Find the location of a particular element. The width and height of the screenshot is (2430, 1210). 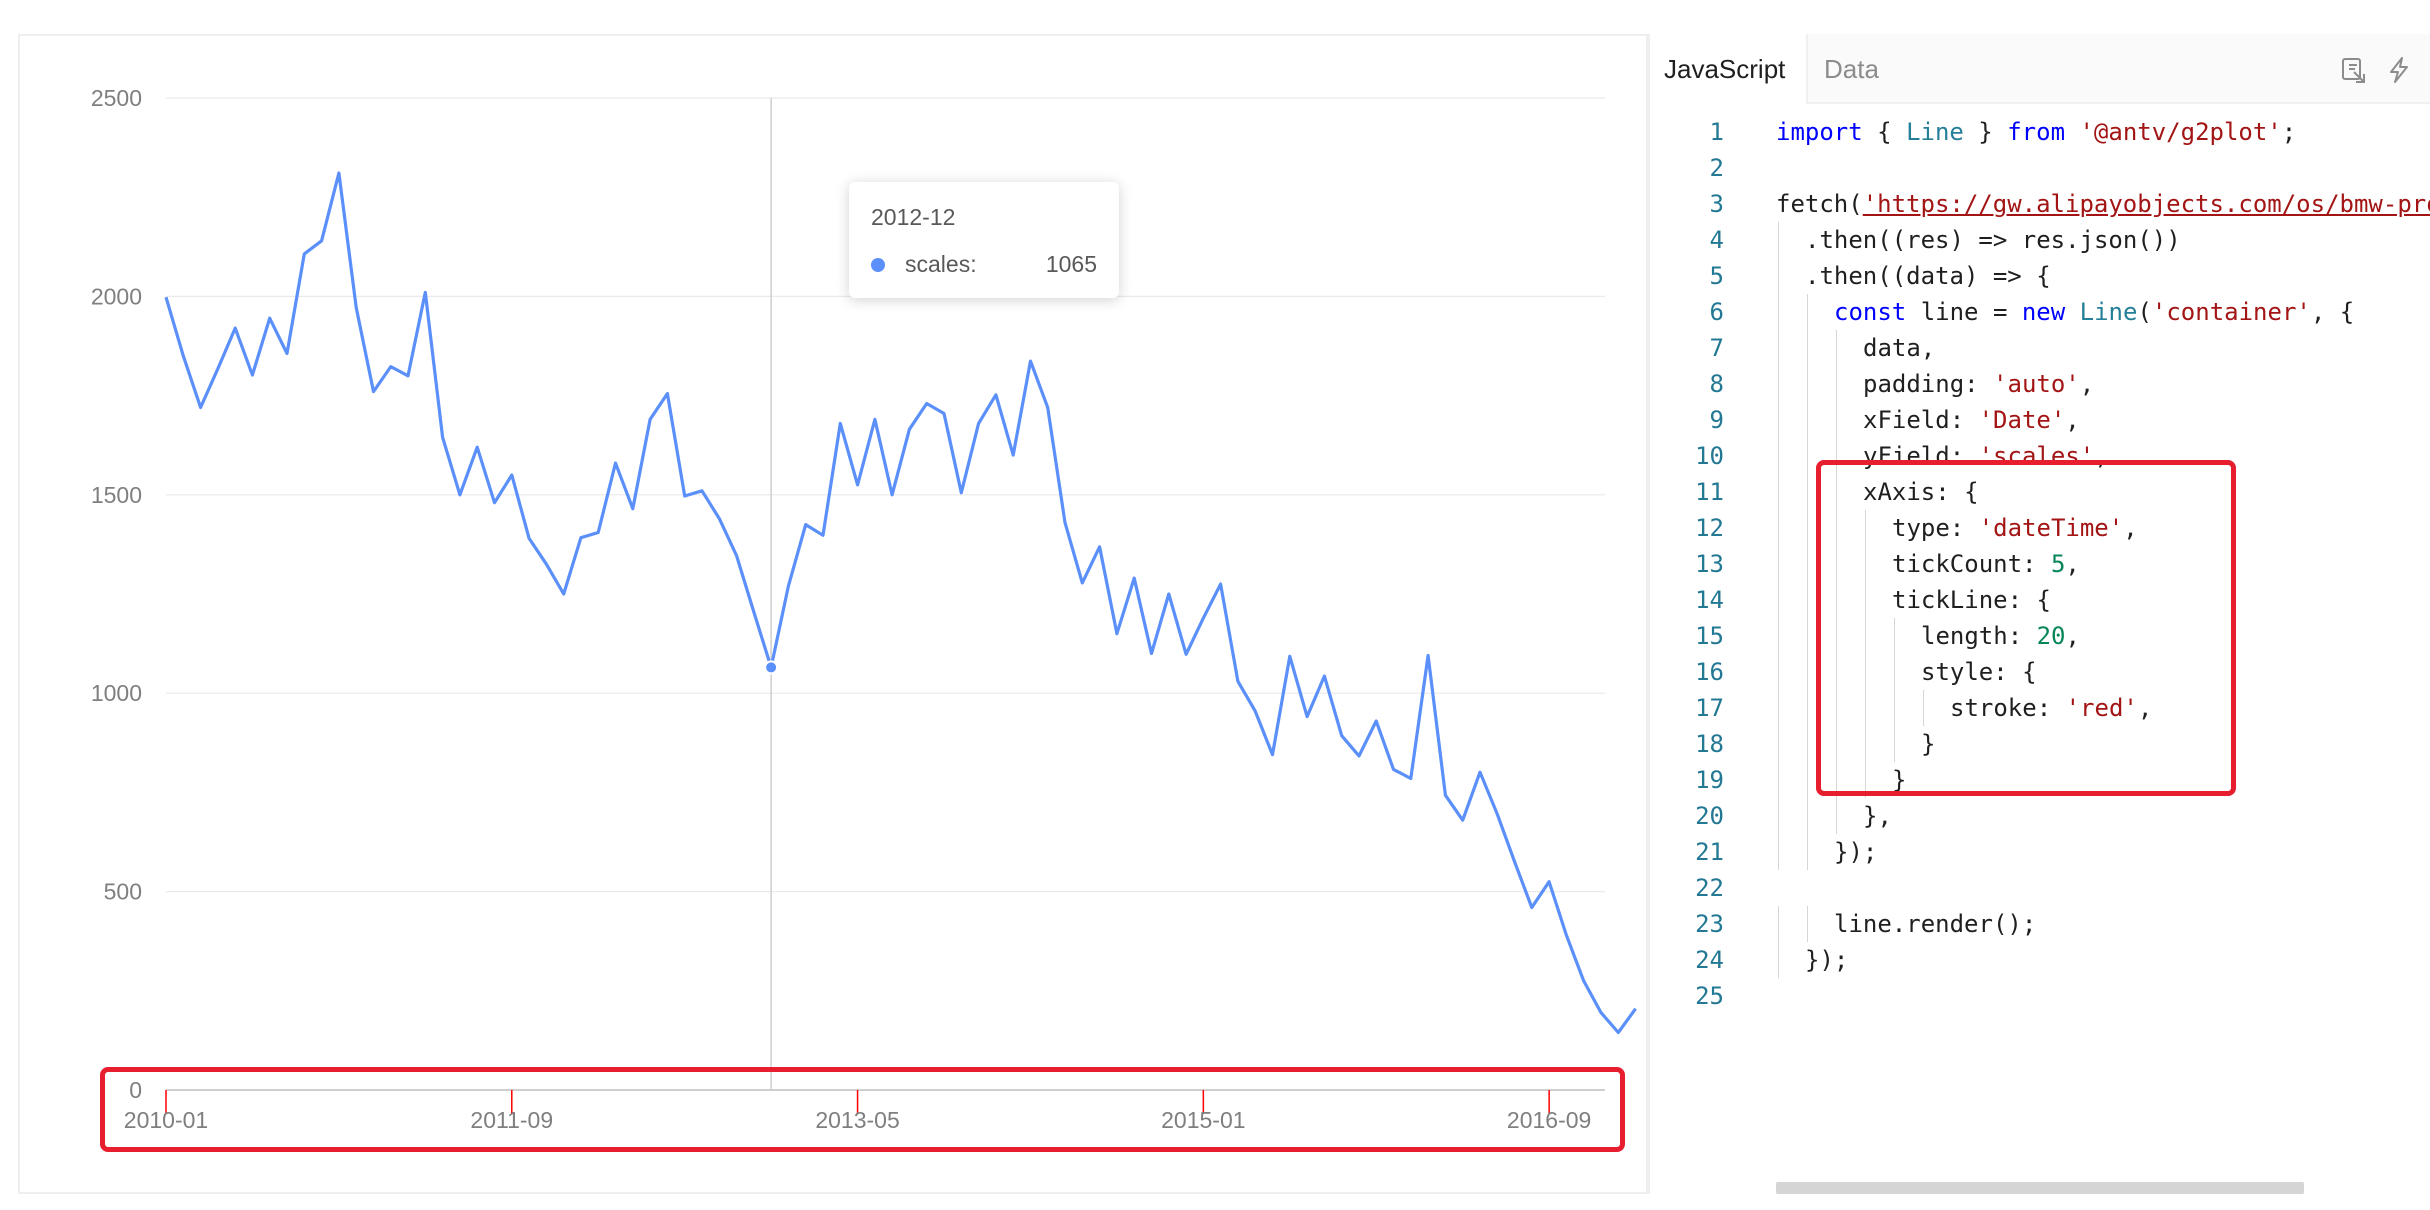

code-line: 1 import { Line } from '@antv/g2plot'; is located at coordinates (2040, 132).